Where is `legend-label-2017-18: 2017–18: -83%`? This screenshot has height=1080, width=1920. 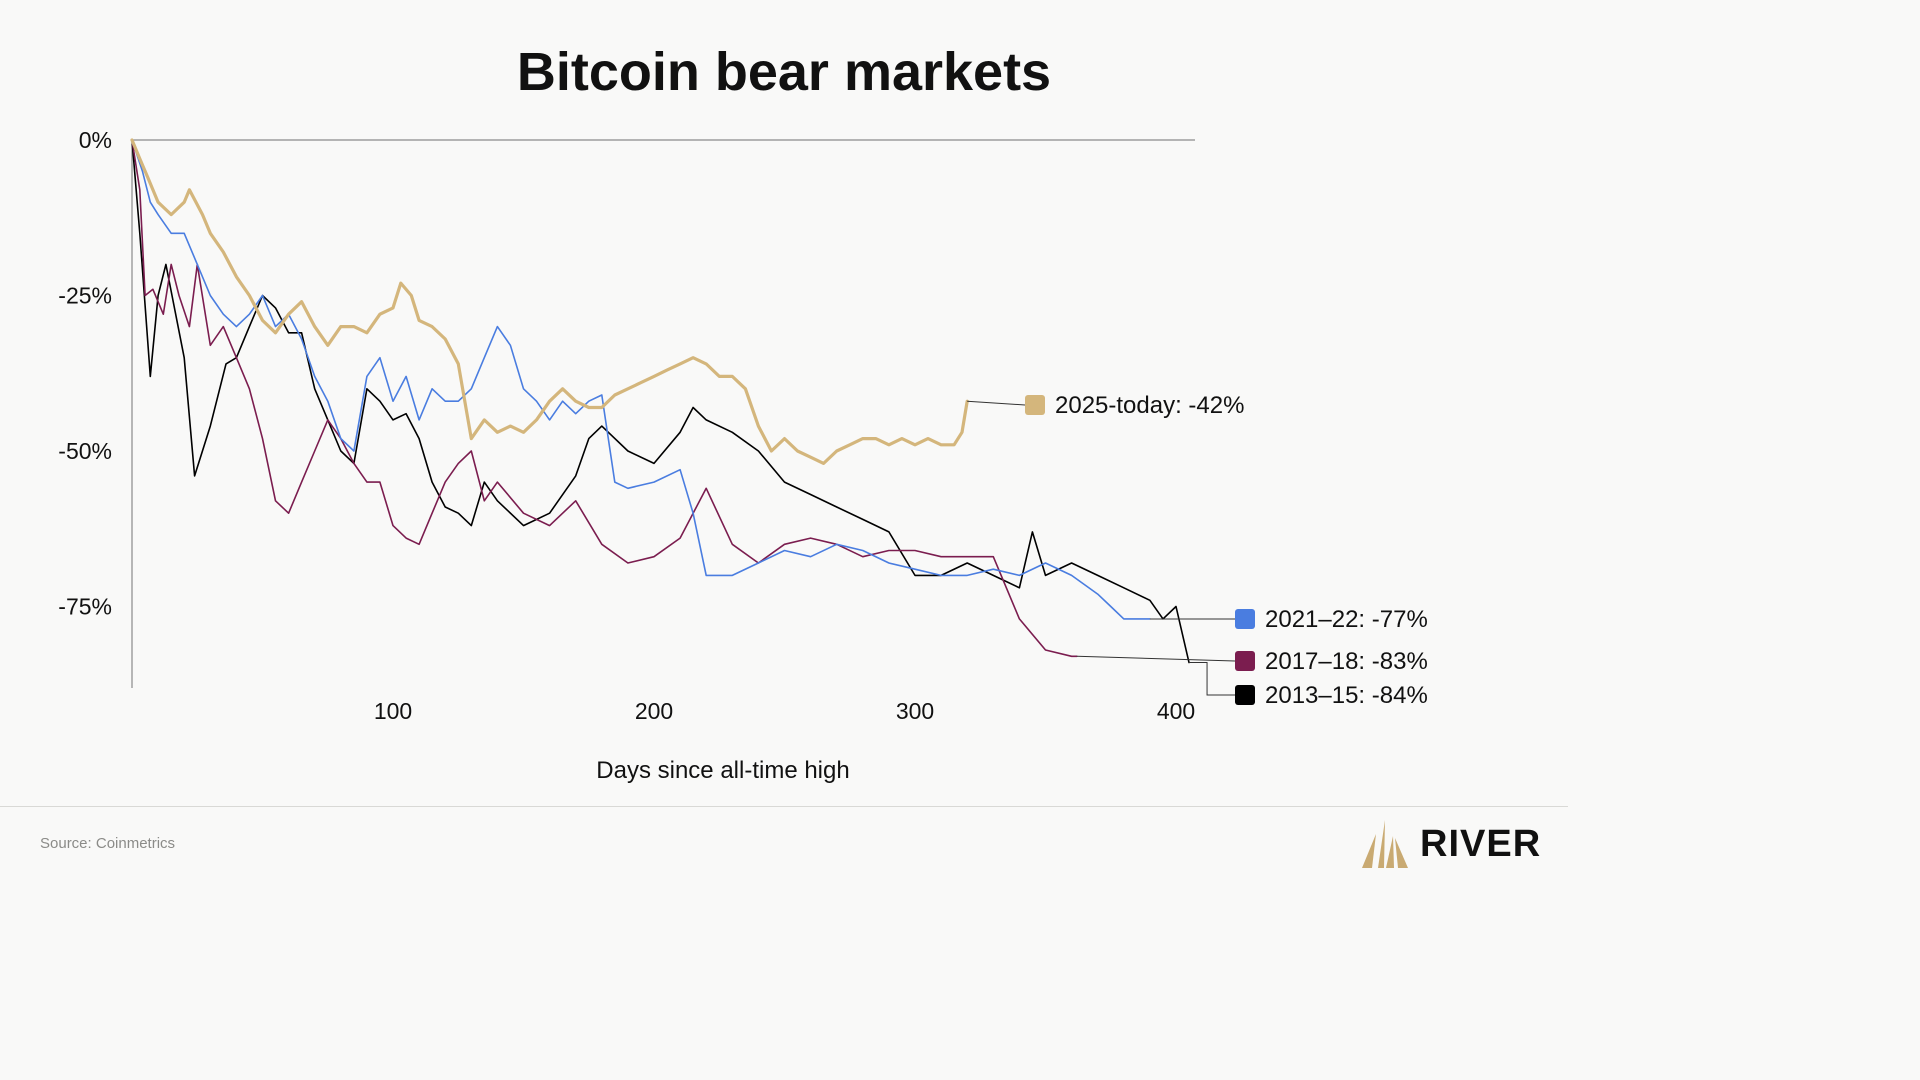
legend-label-2017-18: 2017–18: -83% is located at coordinates (1346, 661).